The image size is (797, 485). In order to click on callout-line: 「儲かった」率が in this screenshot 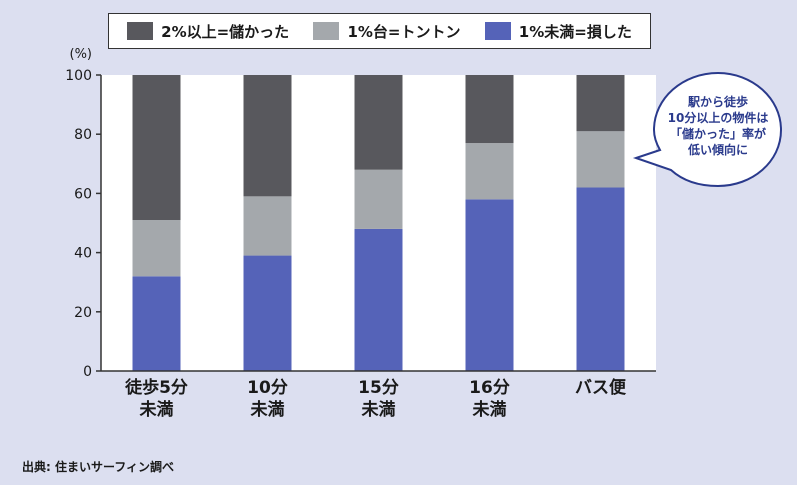, I will do `click(717, 134)`.